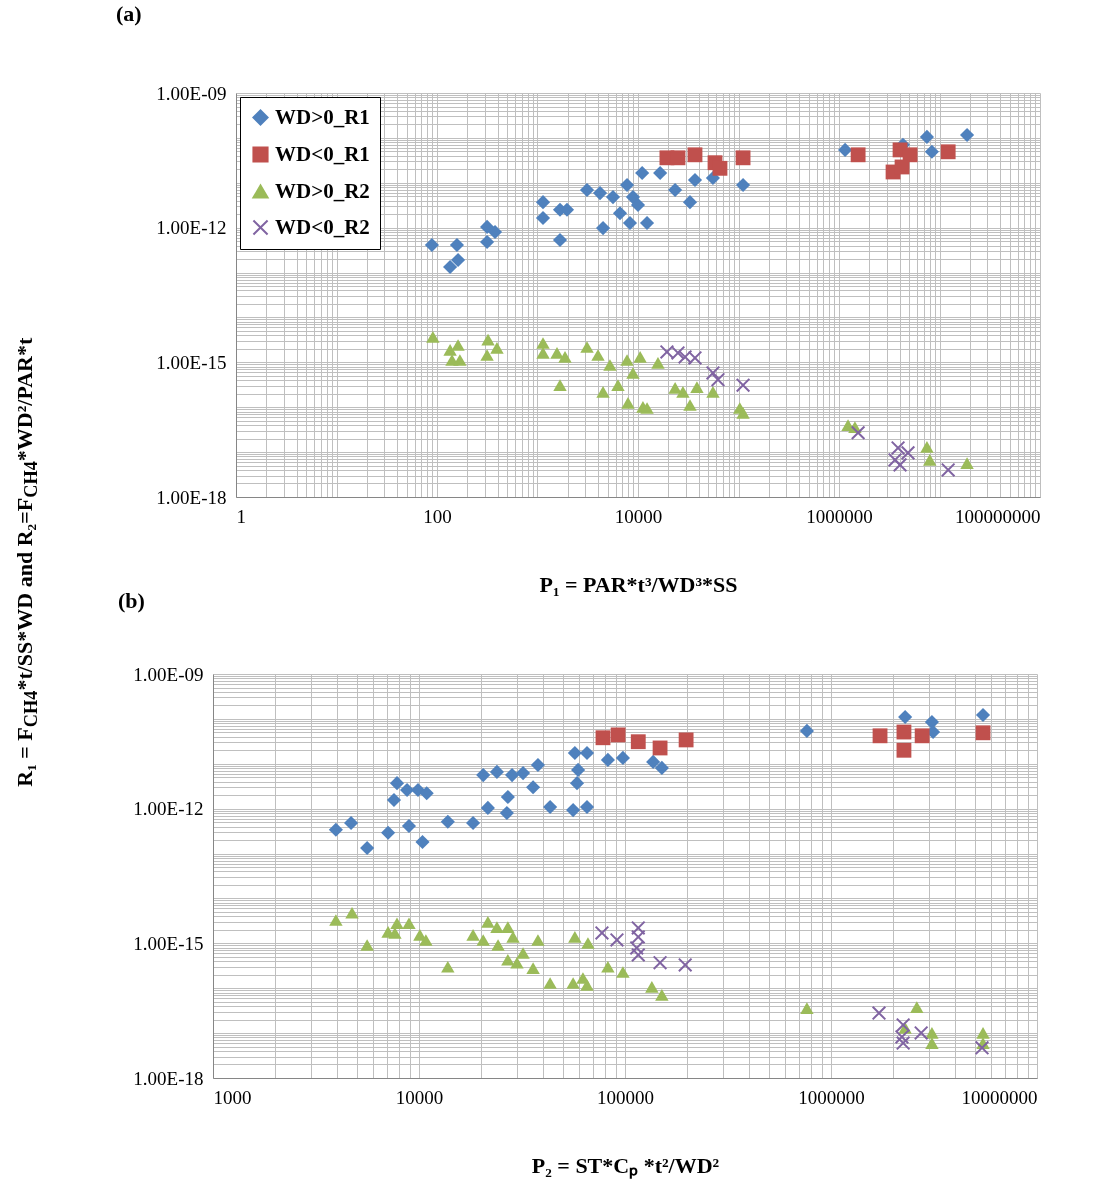 The image size is (1106, 1199). I want to click on chart-title: (a), so click(129, 13).